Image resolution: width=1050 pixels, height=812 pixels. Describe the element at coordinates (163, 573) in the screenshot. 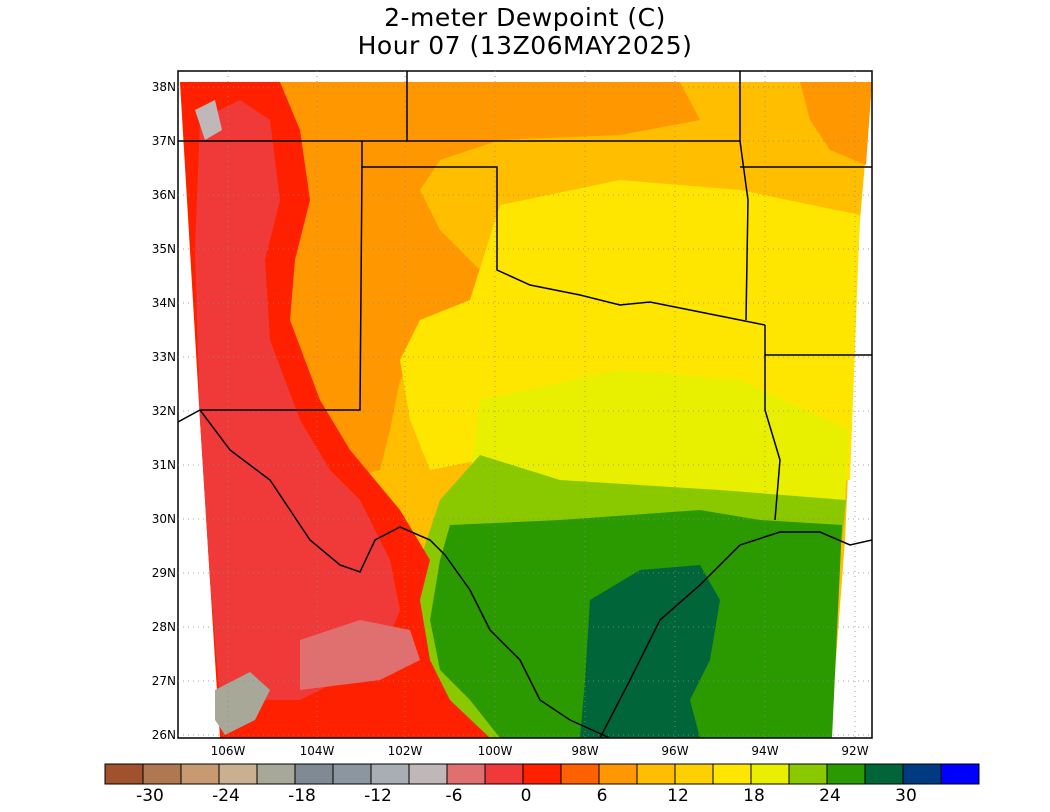

I see `lat-label-29n: 29N` at that location.